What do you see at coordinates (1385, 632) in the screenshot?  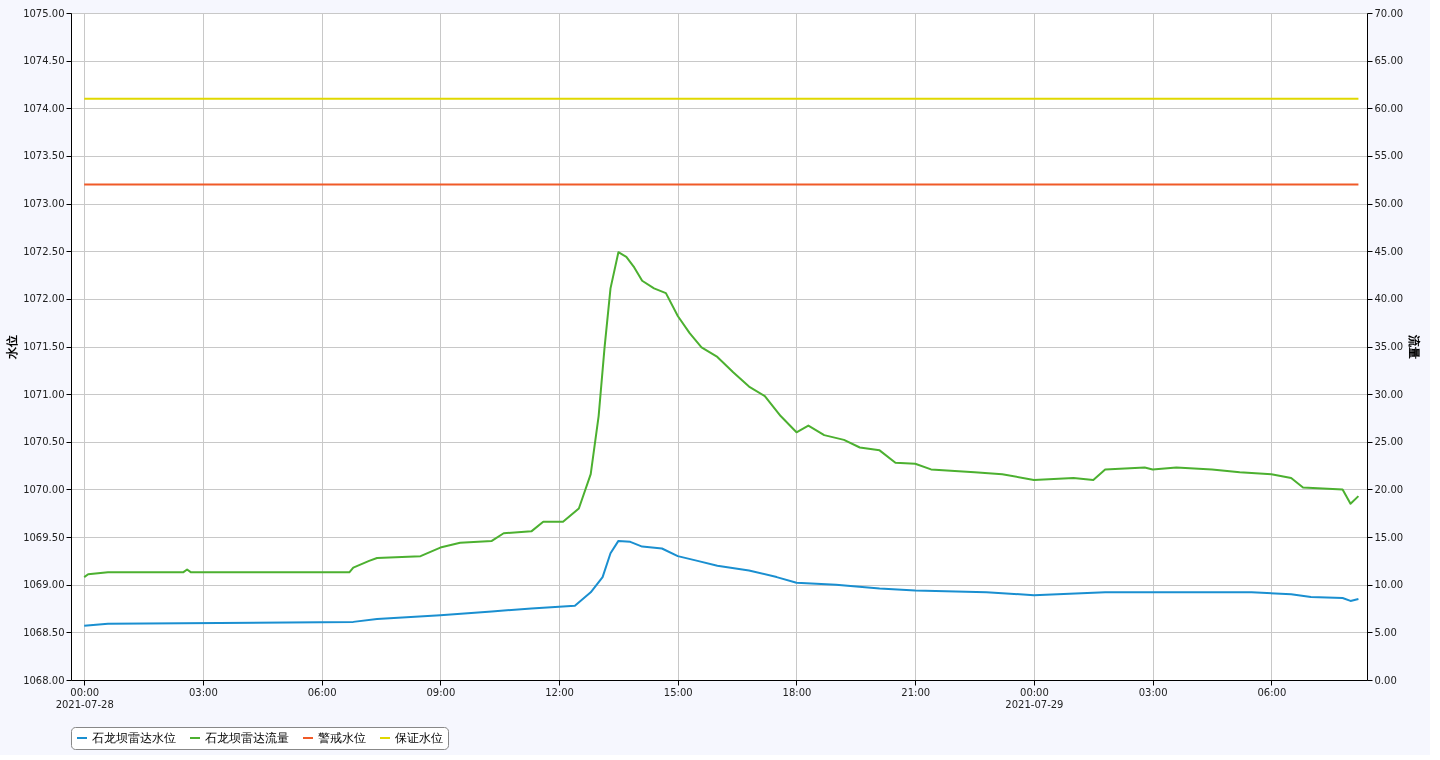 I see `y2-tick-label: 5.00` at bounding box center [1385, 632].